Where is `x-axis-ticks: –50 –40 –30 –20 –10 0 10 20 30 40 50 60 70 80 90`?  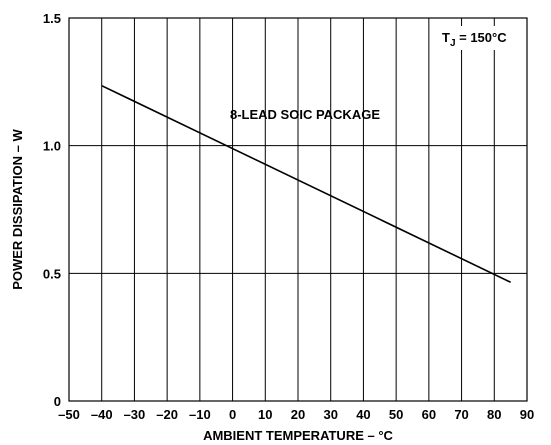
x-axis-ticks: –50 –40 –30 –20 –10 0 10 20 30 40 50 60 70 80 90 is located at coordinates (296, 414).